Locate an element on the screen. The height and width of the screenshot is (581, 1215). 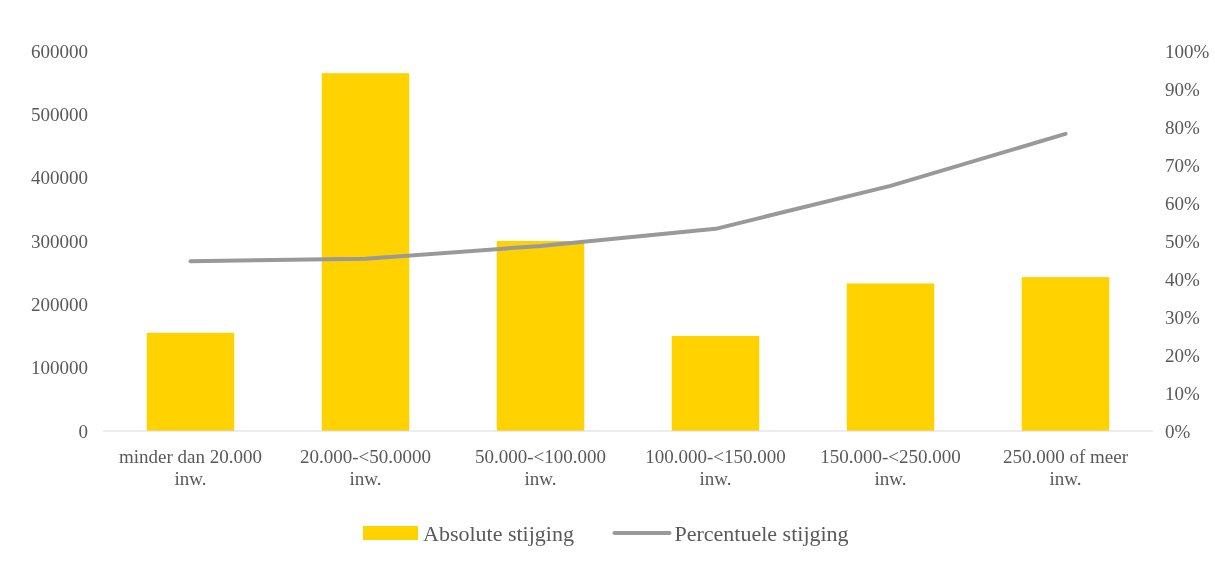
y2-tick-label: 90% is located at coordinates (1182, 89).